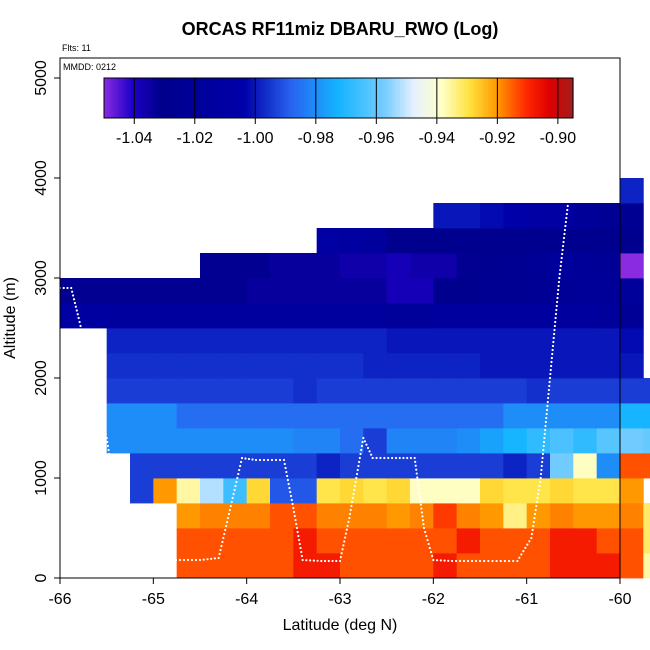 The image size is (650, 650). Describe the element at coordinates (376, 138) in the screenshot. I see `colorbar-tick-label: -0.96` at that location.